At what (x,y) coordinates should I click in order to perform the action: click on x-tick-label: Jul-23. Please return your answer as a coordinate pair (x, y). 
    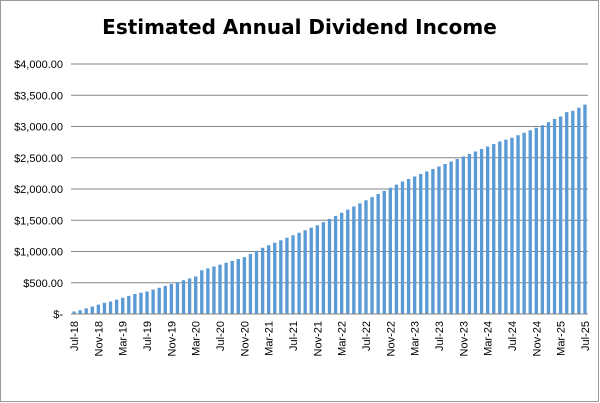
    Looking at the image, I should click on (440, 336).